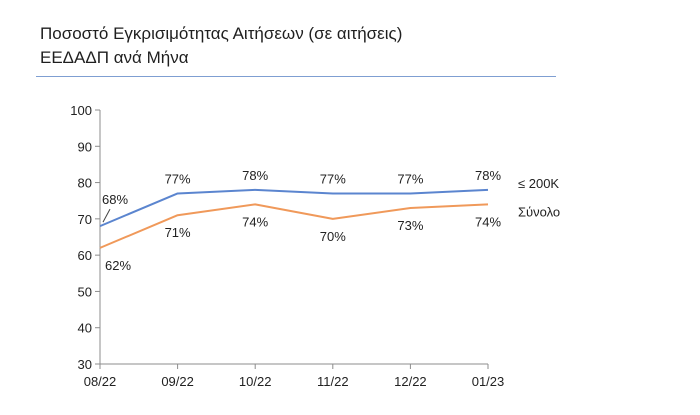 The height and width of the screenshot is (415, 700). What do you see at coordinates (85, 364) in the screenshot?
I see `y-tick-label: 30` at bounding box center [85, 364].